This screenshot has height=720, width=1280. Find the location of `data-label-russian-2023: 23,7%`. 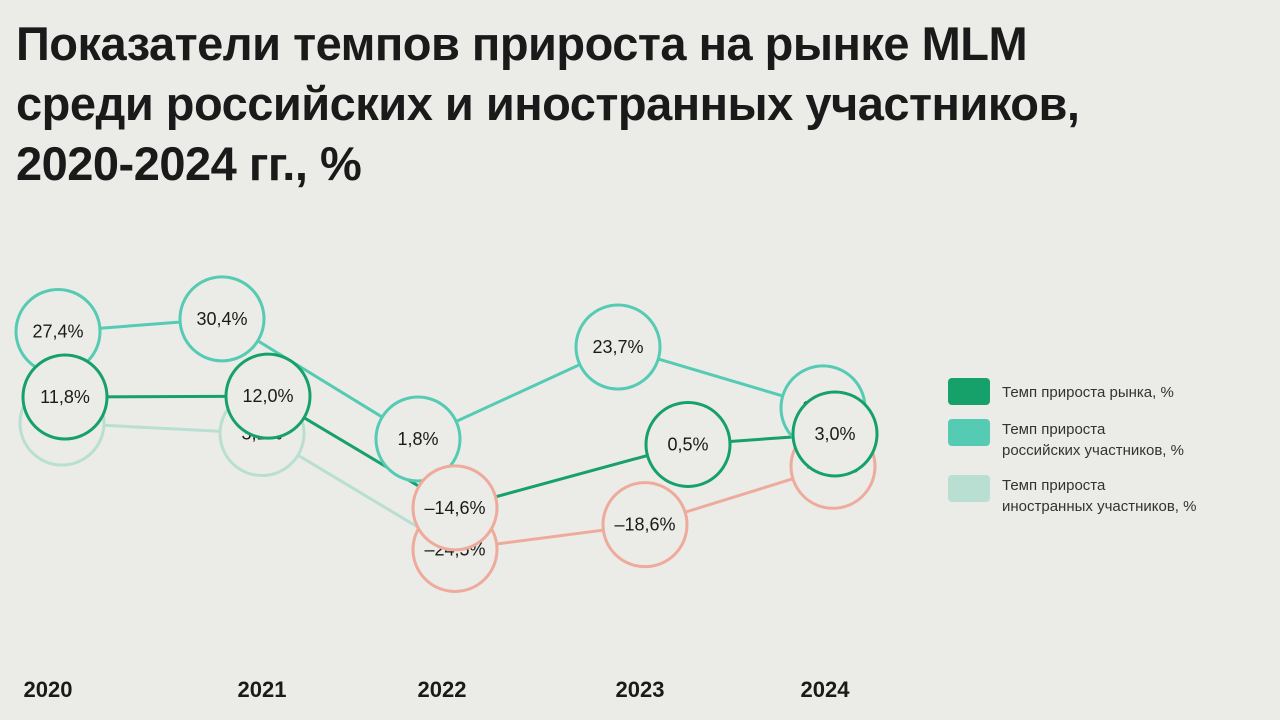

data-label-russian-2023: 23,7% is located at coordinates (617, 347).